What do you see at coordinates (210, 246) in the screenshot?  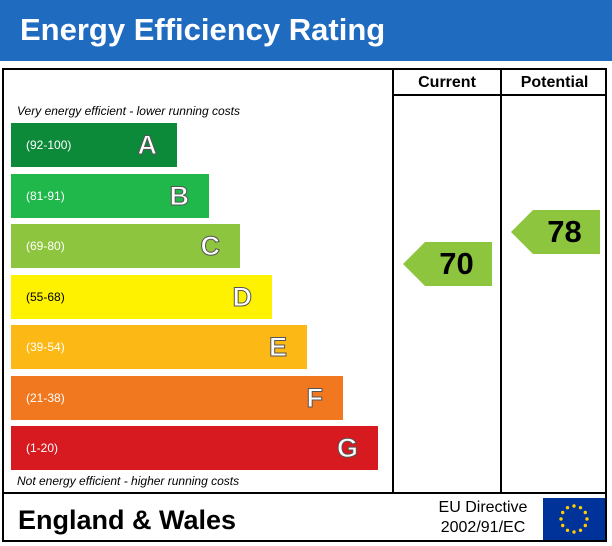 I see `band-letter-c: C` at bounding box center [210, 246].